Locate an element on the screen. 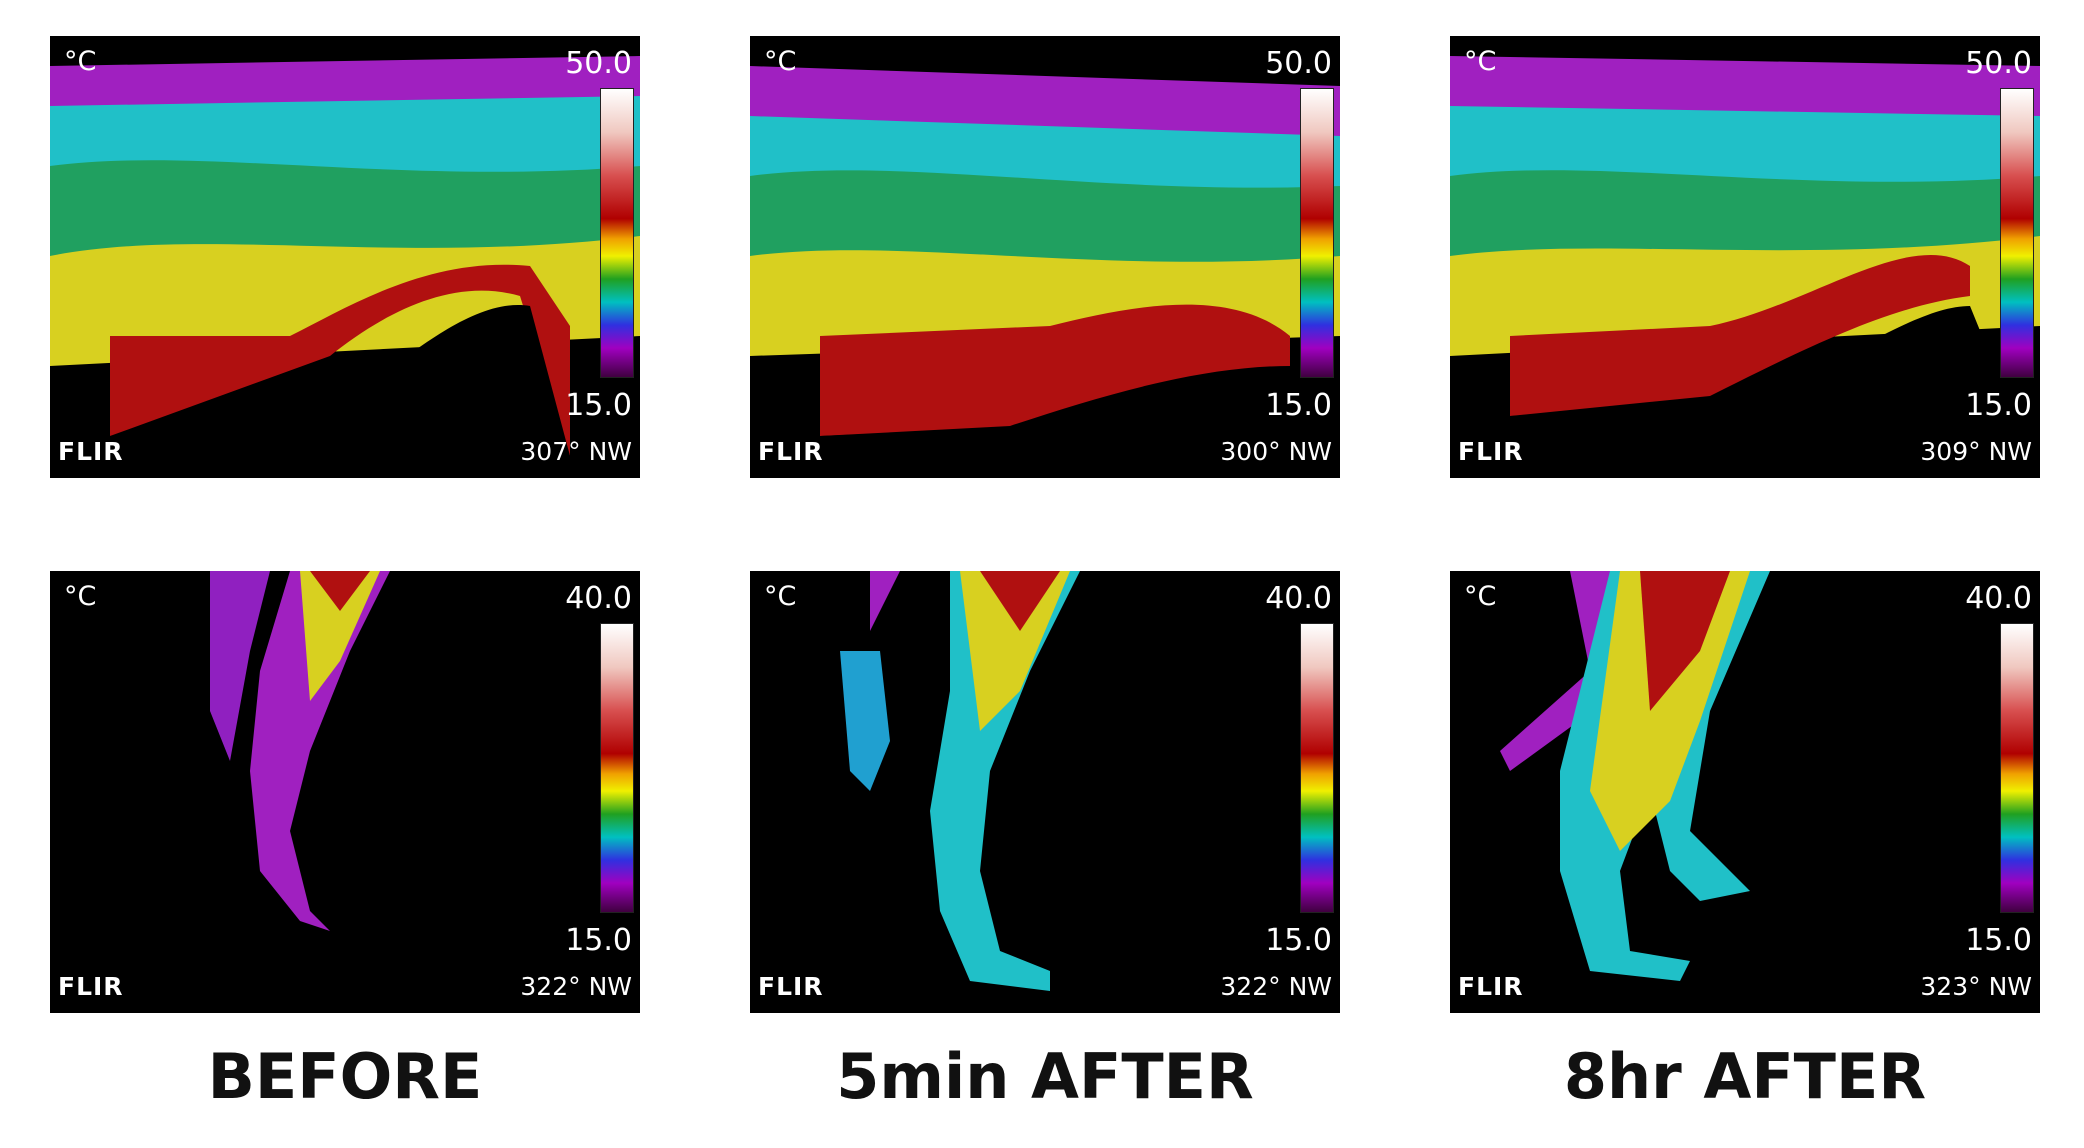 The height and width of the screenshot is (1148, 2084). thermal-panel-leg-before: °C 40.0 15.0 FLIR 322° NW is located at coordinates (345, 792).